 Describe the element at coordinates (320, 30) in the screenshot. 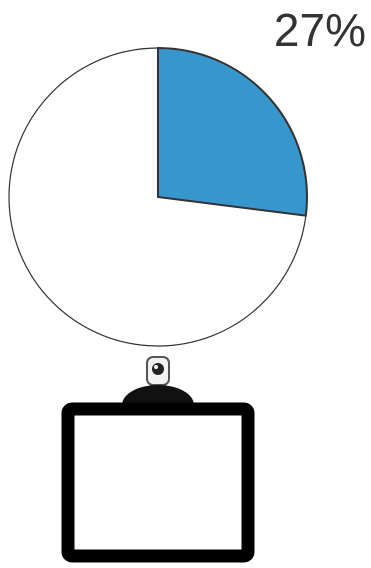

I see `value-label: 27%` at that location.